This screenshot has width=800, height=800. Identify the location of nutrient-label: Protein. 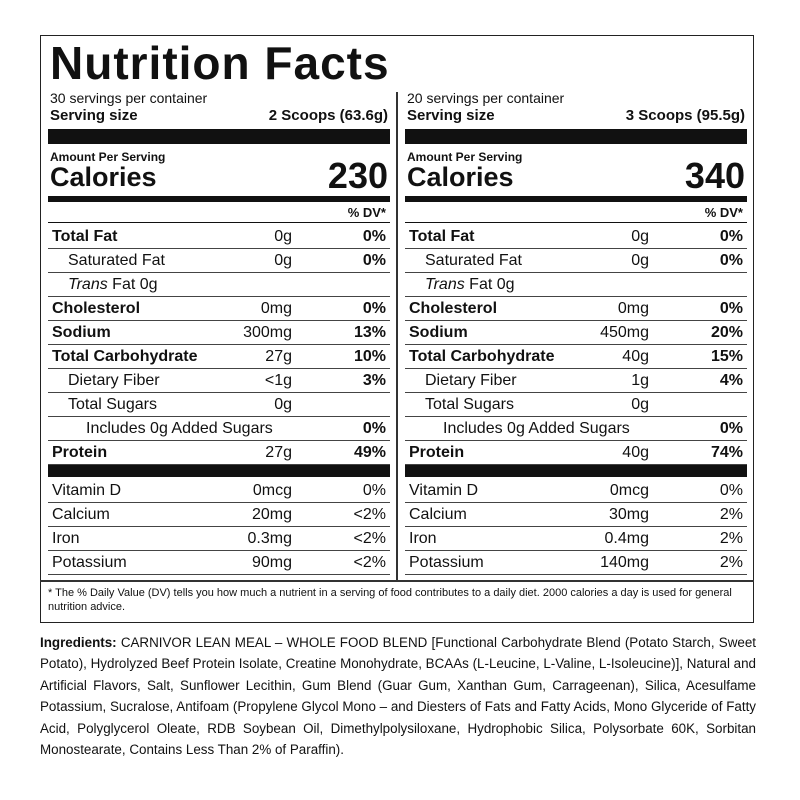
(437, 452).